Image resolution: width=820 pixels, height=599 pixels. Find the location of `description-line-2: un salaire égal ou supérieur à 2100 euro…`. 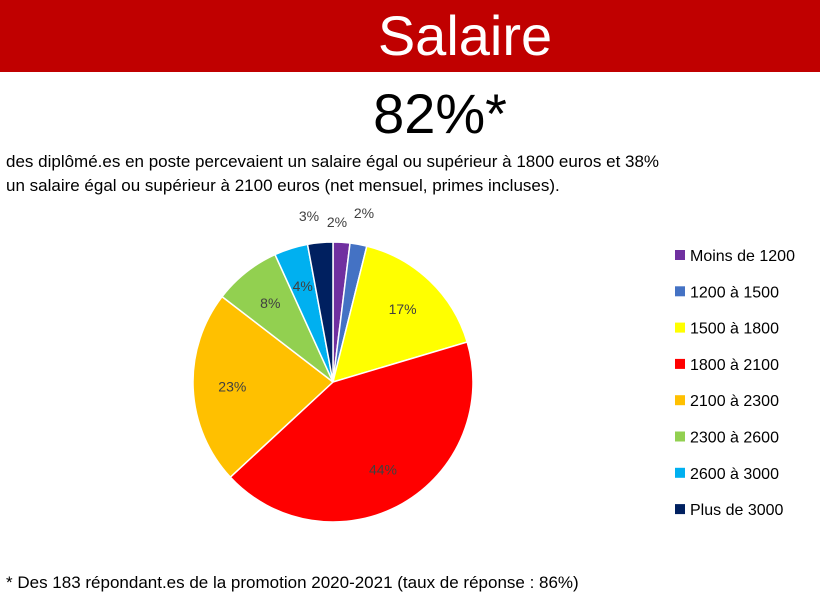

description-line-2: un salaire égal ou supérieur à 2100 euro… is located at coordinates (283, 185).